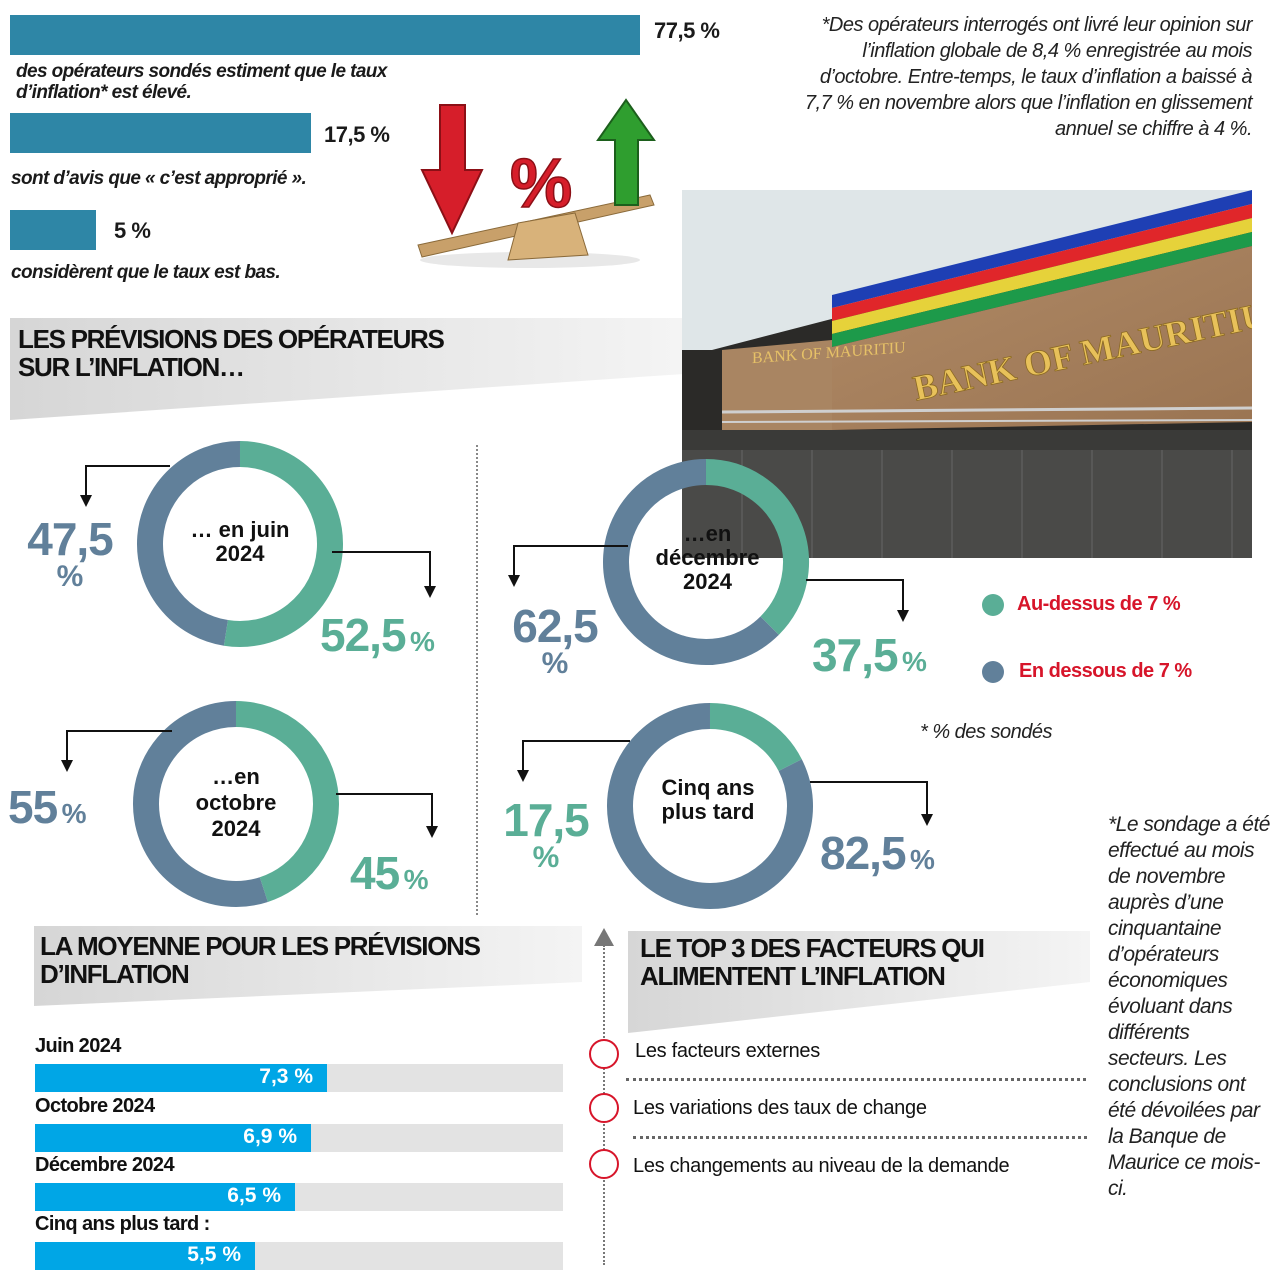 The image size is (1280, 1283). I want to click on average-title-line2: D’INFLATION, so click(115, 974).